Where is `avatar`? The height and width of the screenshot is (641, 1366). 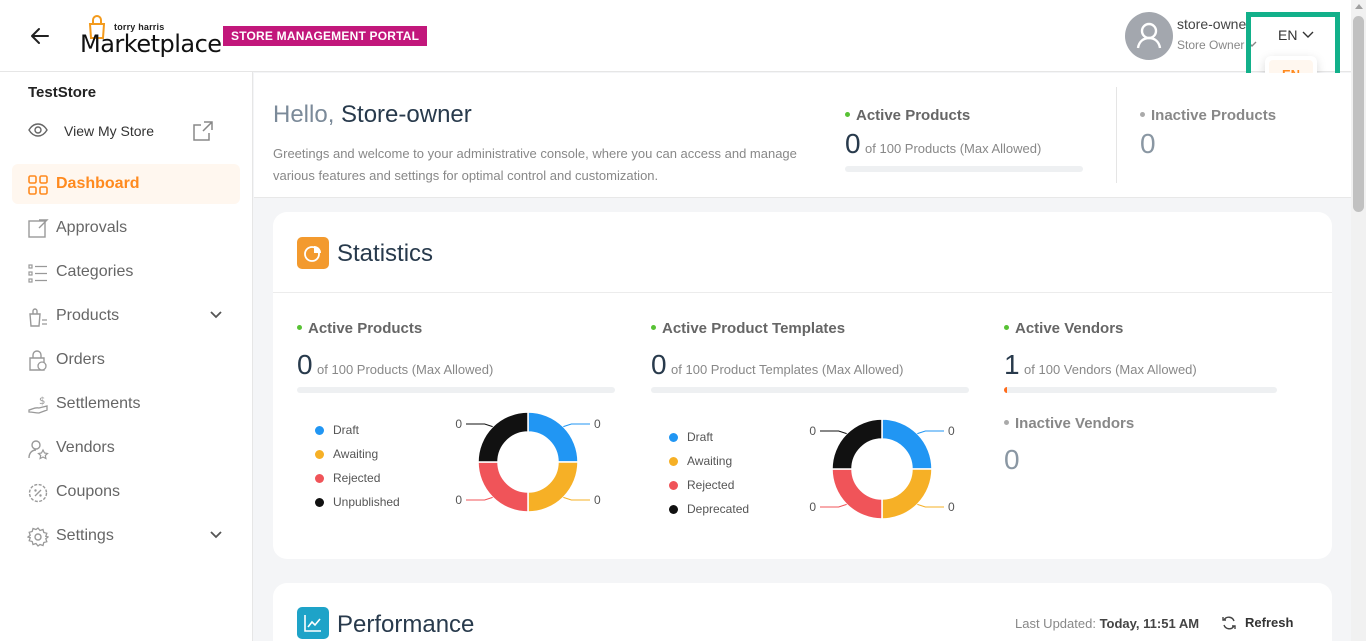
avatar is located at coordinates (1149, 36).